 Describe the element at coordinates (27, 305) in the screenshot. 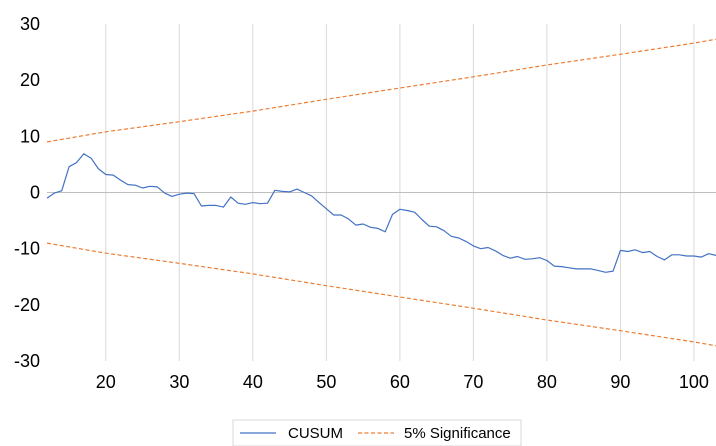

I see `y-tick-label: -20` at that location.